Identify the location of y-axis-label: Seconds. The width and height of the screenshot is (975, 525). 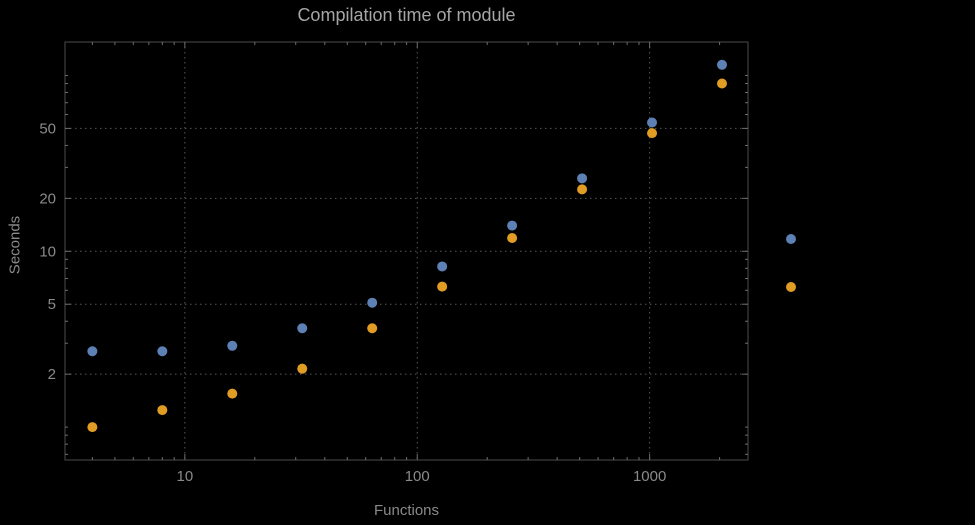
(15, 245).